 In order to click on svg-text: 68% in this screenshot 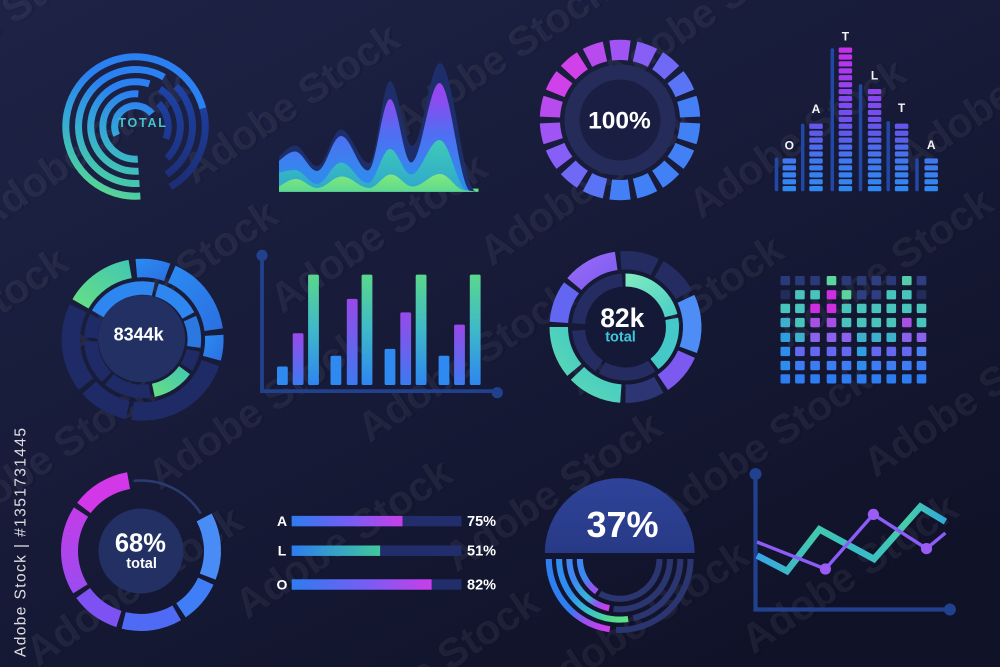, I will do `click(140, 544)`.